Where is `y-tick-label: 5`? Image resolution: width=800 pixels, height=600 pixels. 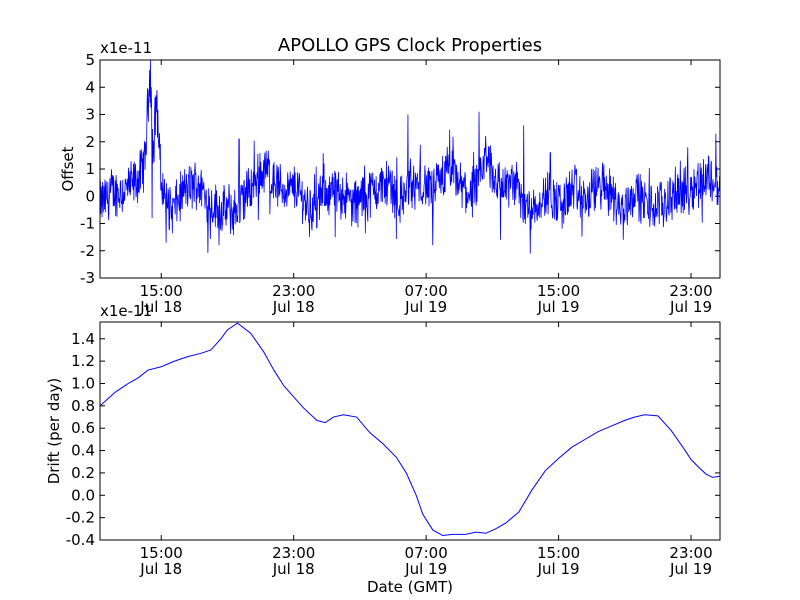 y-tick-label: 5 is located at coordinates (90, 60).